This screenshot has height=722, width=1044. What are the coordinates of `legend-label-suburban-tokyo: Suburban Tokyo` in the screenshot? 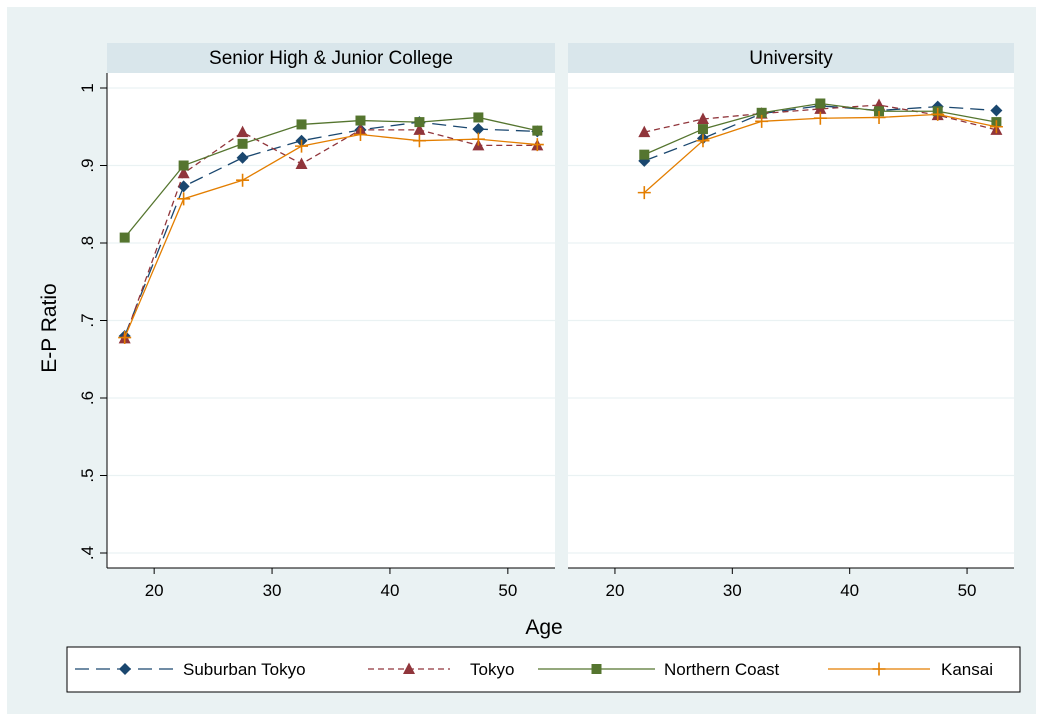 It's located at (244, 669).